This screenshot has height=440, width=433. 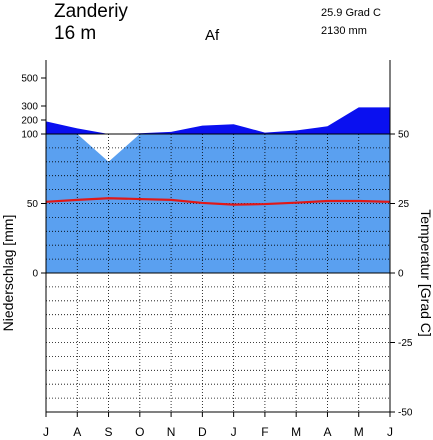 What do you see at coordinates (405, 413) in the screenshot?
I see `right-tick-label: -50` at bounding box center [405, 413].